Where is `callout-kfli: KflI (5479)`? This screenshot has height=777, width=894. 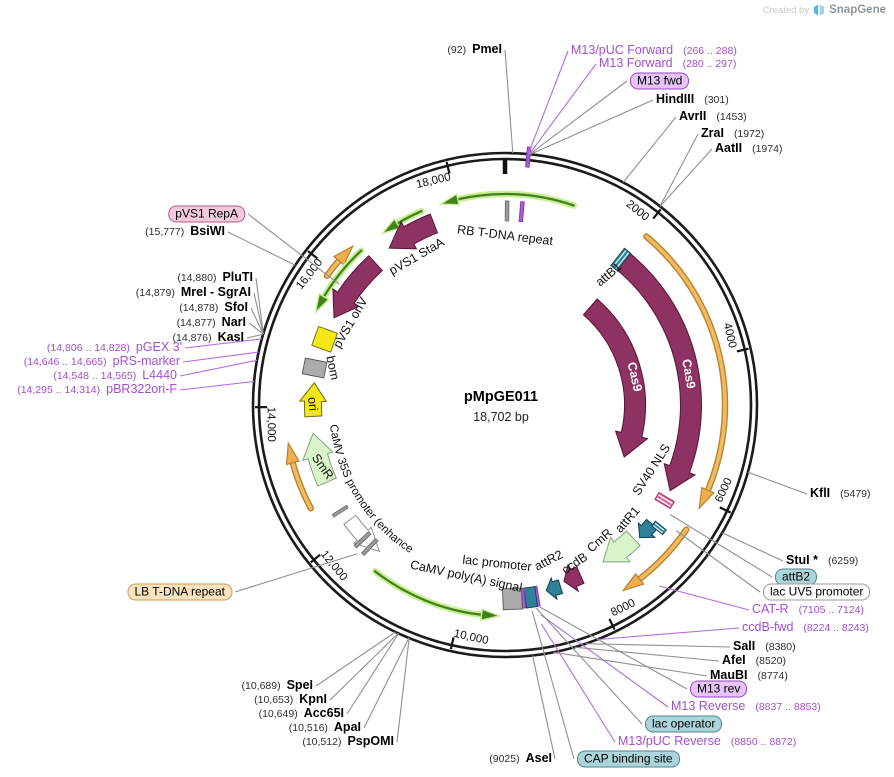 callout-kfli: KflI (5479) is located at coordinates (840, 494).